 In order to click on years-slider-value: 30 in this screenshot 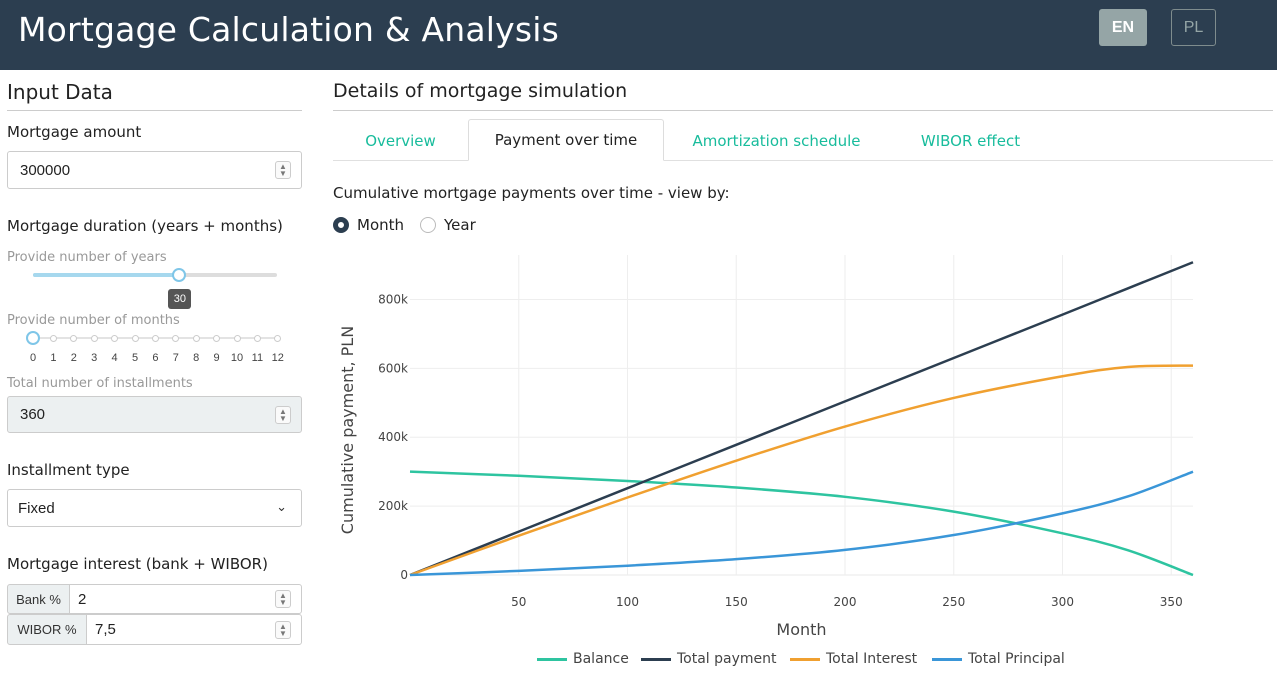, I will do `click(180, 299)`.